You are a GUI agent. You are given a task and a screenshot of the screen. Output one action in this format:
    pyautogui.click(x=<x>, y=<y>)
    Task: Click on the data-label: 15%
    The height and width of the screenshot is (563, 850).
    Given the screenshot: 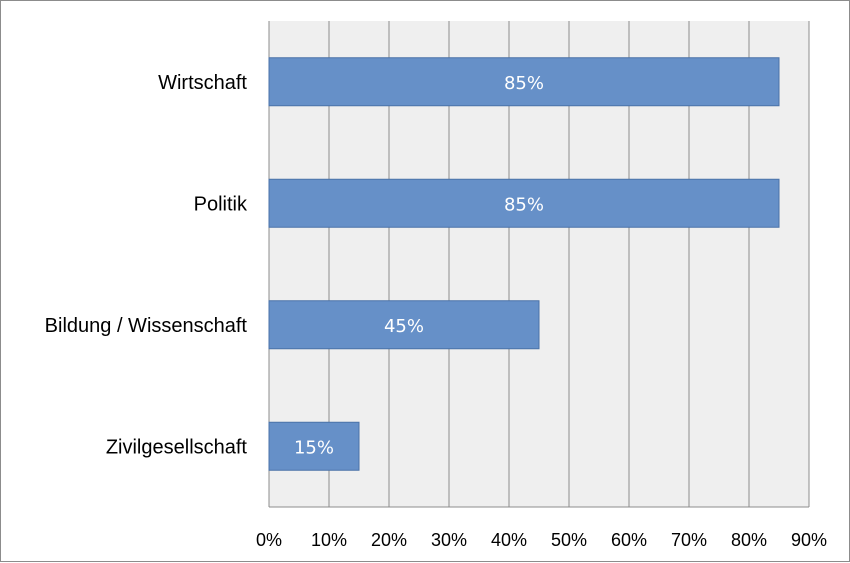 What is the action you would take?
    pyautogui.click(x=314, y=447)
    